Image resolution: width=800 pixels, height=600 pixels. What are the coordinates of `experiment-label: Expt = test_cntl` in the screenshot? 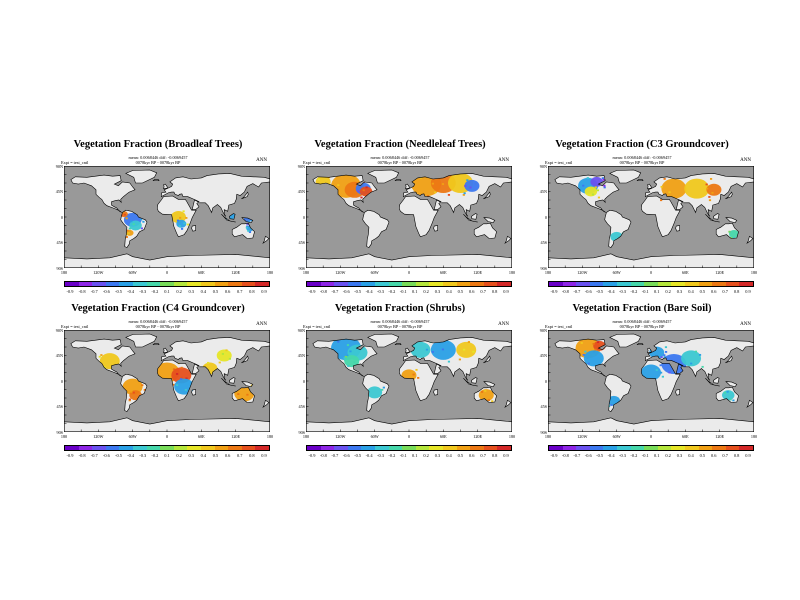 It's located at (75, 326).